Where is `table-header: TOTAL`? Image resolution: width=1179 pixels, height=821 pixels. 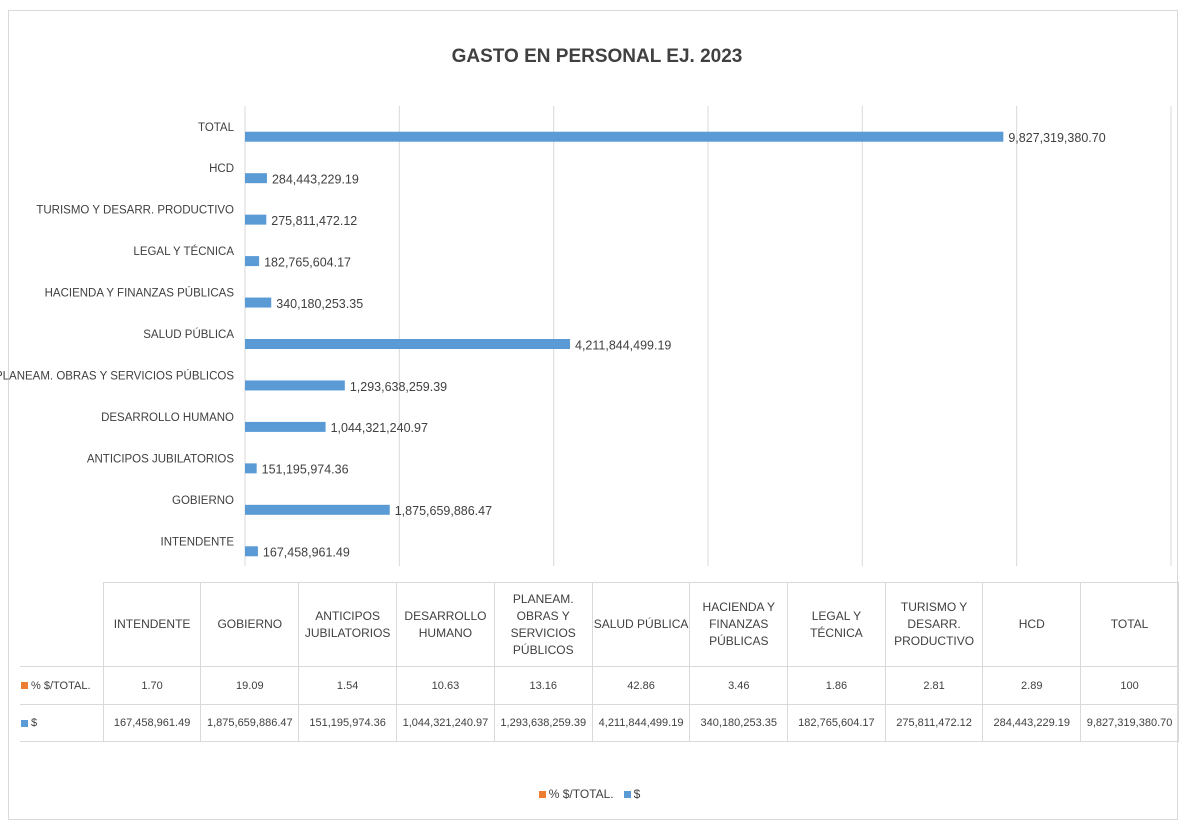 table-header: TOTAL is located at coordinates (1129, 624).